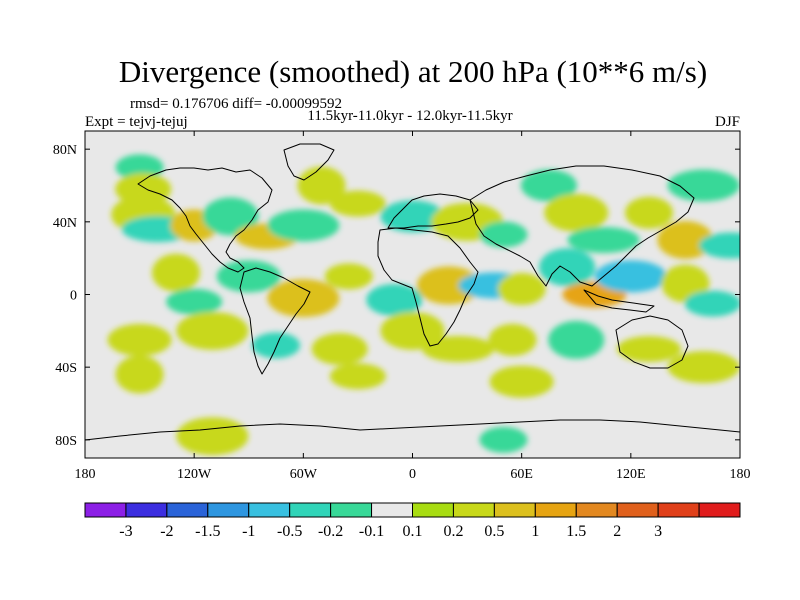 The height and width of the screenshot is (600, 800). I want to click on colorbar-label: 0.2, so click(453, 531).